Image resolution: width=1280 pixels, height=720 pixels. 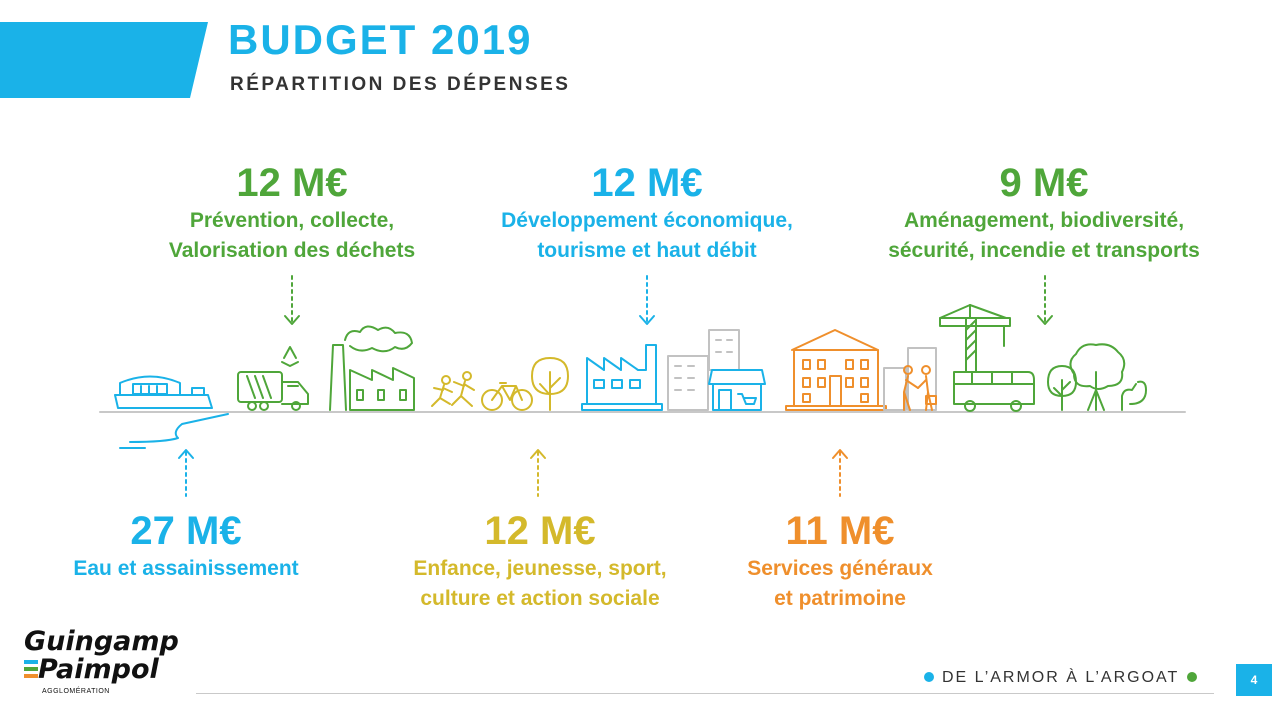 I want to click on label-youth-2: culture et action sociale, so click(x=540, y=598).